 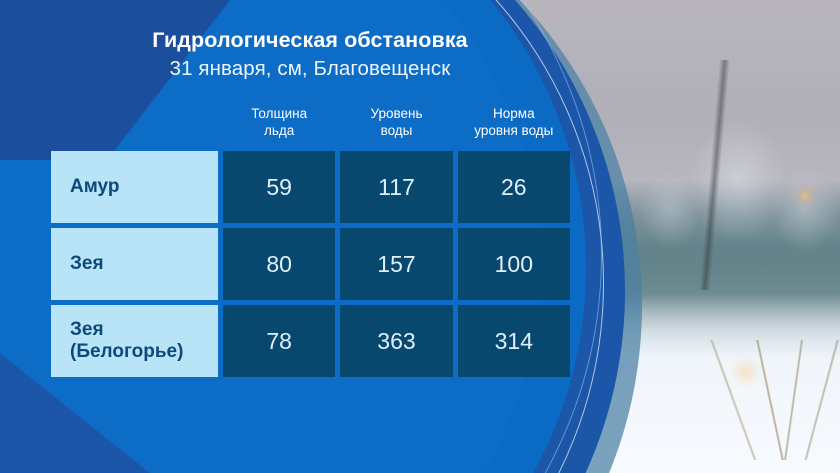 What do you see at coordinates (279, 264) in the screenshot?
I see `cell-ice-thickness: 80` at bounding box center [279, 264].